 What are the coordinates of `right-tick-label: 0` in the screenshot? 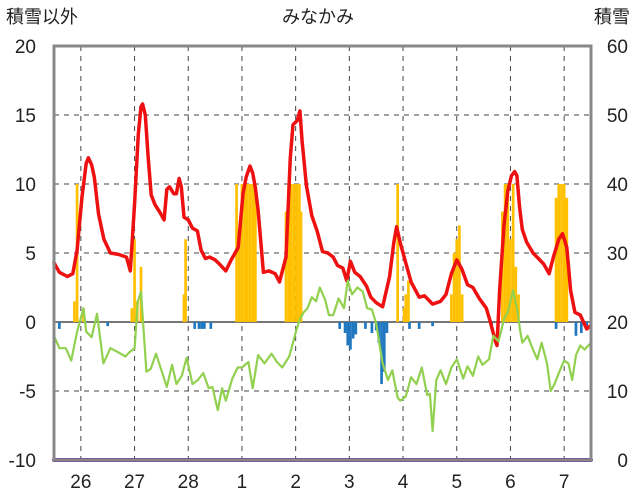 It's located at (622, 461).